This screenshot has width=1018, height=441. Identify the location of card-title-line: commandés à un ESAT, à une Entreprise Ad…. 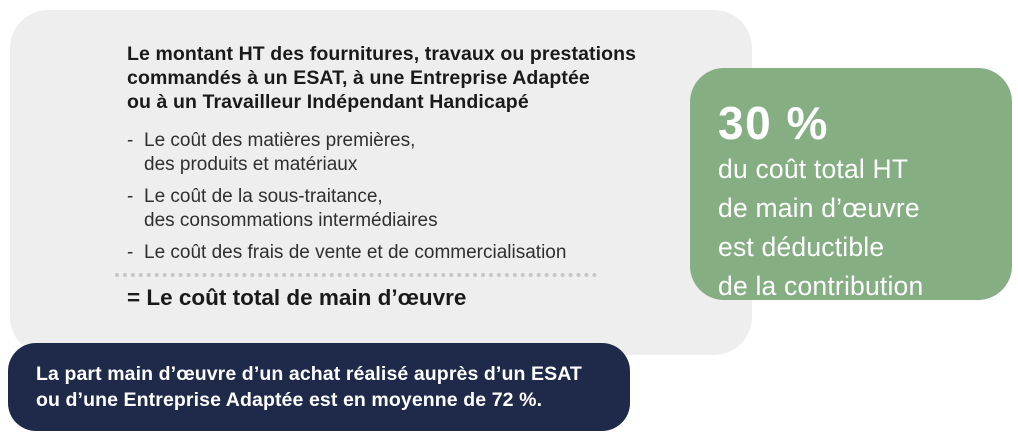
(358, 78).